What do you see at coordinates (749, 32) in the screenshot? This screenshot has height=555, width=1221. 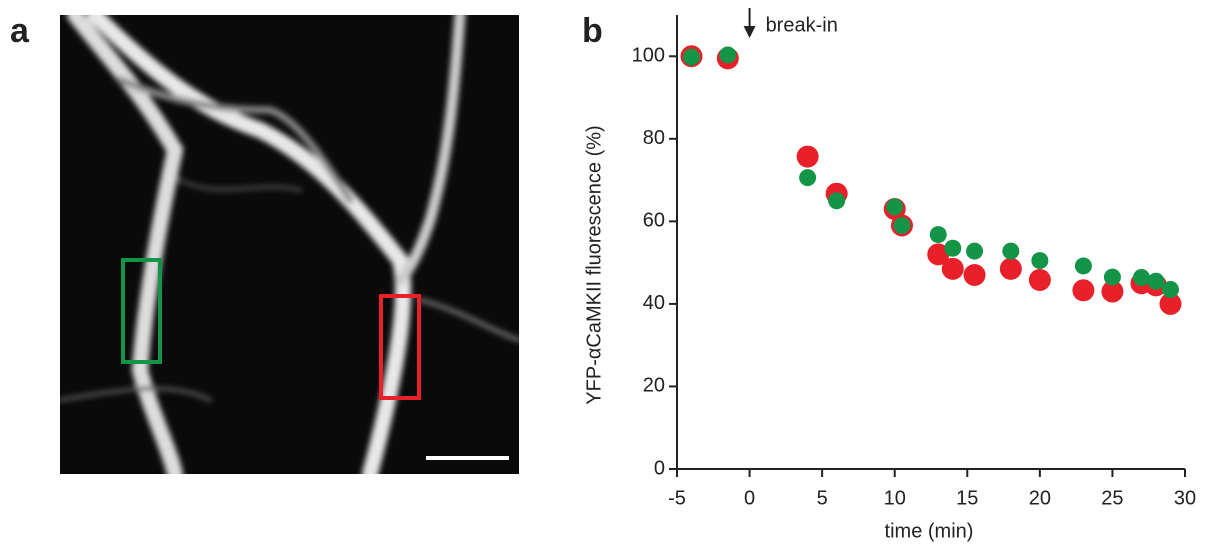 I see `annotation-arrowhead` at bounding box center [749, 32].